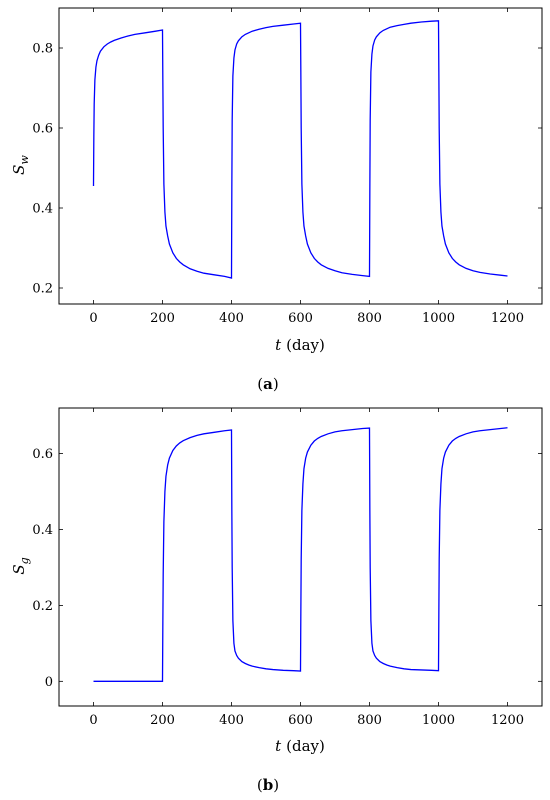 Image resolution: width=550 pixels, height=800 pixels. I want to click on y-axis-label: Sw, so click(20, 165).